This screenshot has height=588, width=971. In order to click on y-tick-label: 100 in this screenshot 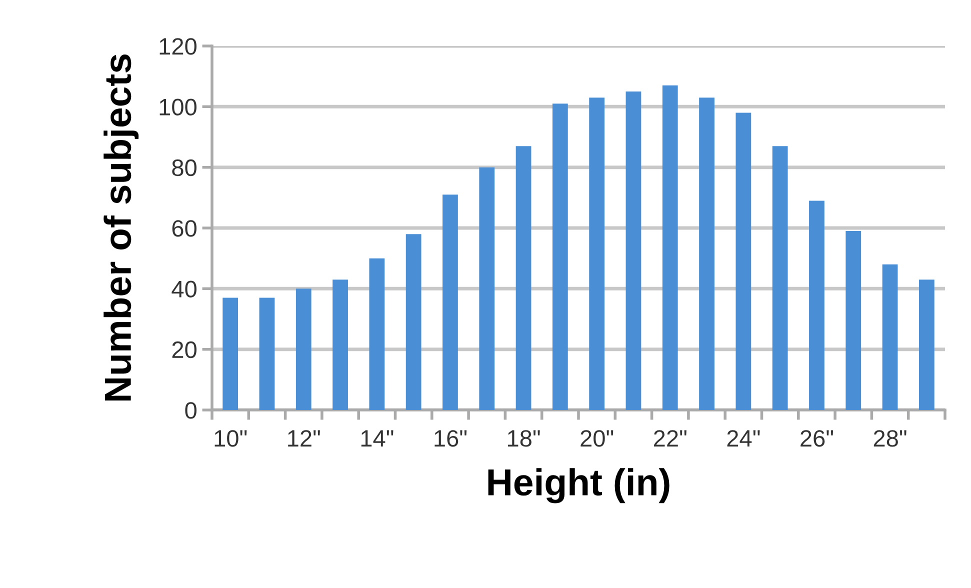, I will do `click(178, 107)`.